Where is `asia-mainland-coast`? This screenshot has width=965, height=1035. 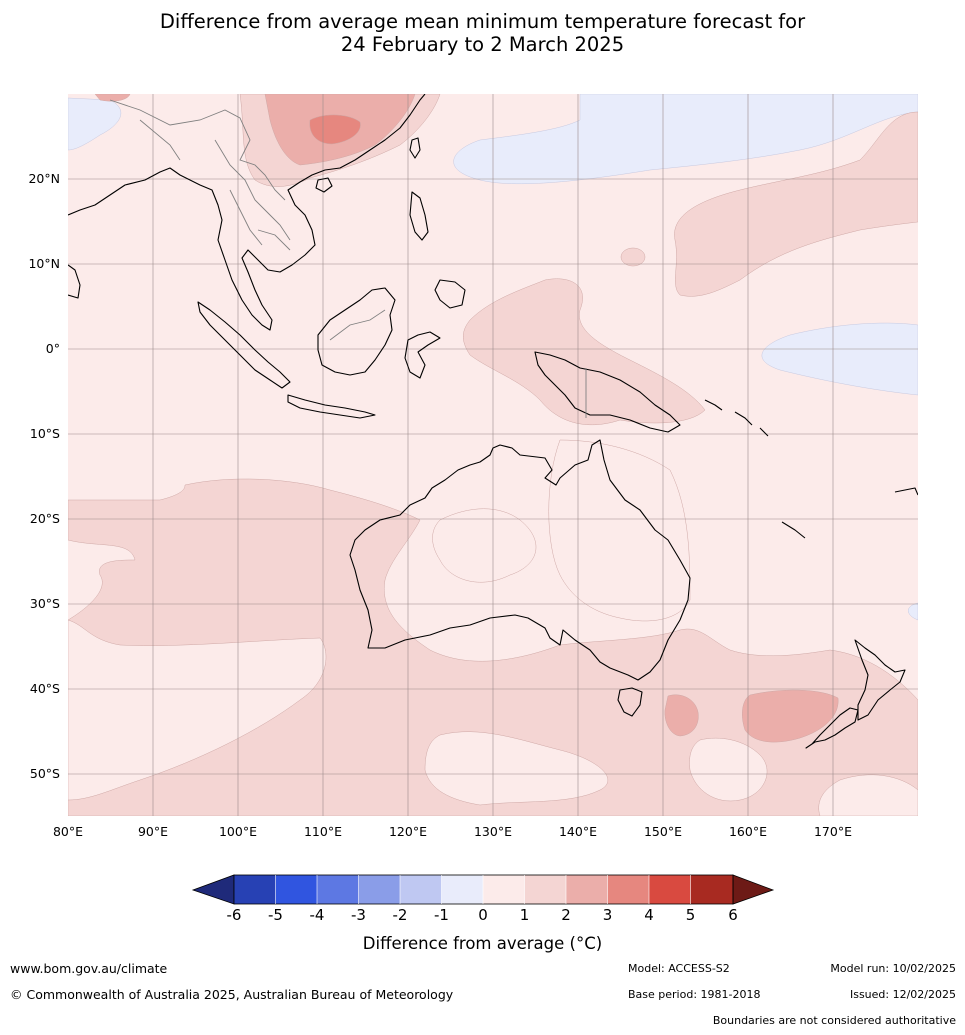 asia-mainland-coast is located at coordinates (247, 212).